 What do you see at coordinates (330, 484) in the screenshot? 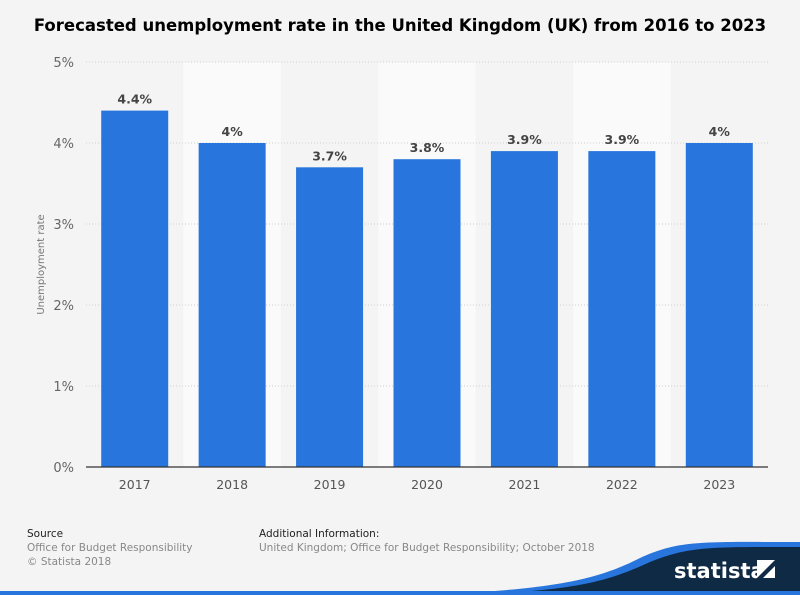
I see `x-tick-label: 2019` at bounding box center [330, 484].